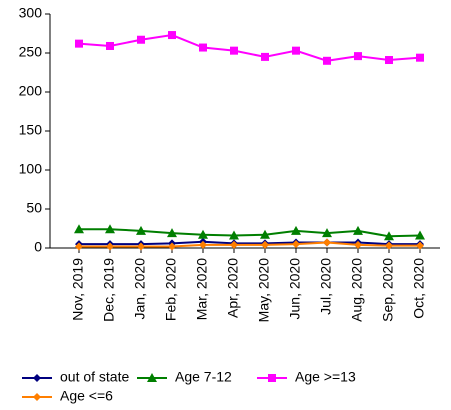 This screenshot has height=410, width=451. What do you see at coordinates (171, 289) in the screenshot?
I see `x-tick-label: Feb, 2020` at bounding box center [171, 289].